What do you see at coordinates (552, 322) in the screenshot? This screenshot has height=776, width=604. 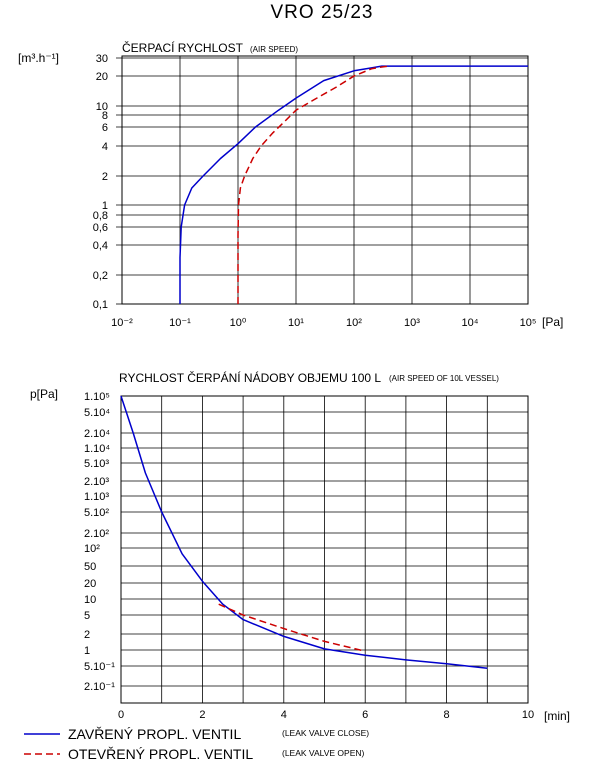 I see `chart1-x-axis-label: [Pa]` at bounding box center [552, 322].